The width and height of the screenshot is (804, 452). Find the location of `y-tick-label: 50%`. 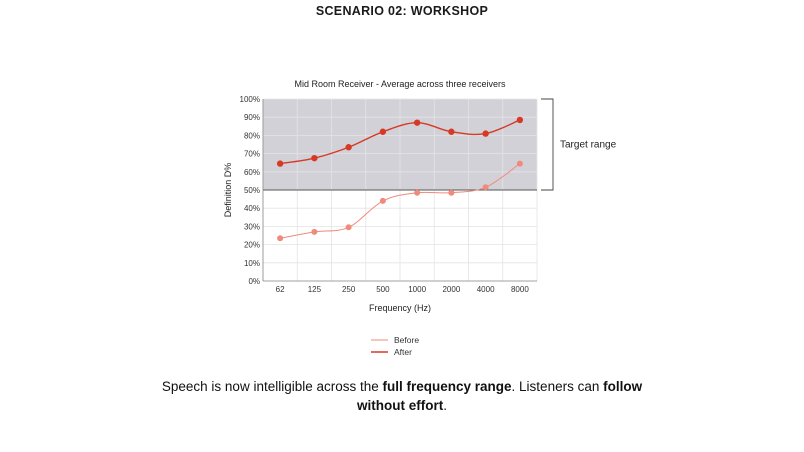

y-tick-label: 50% is located at coordinates (252, 190).